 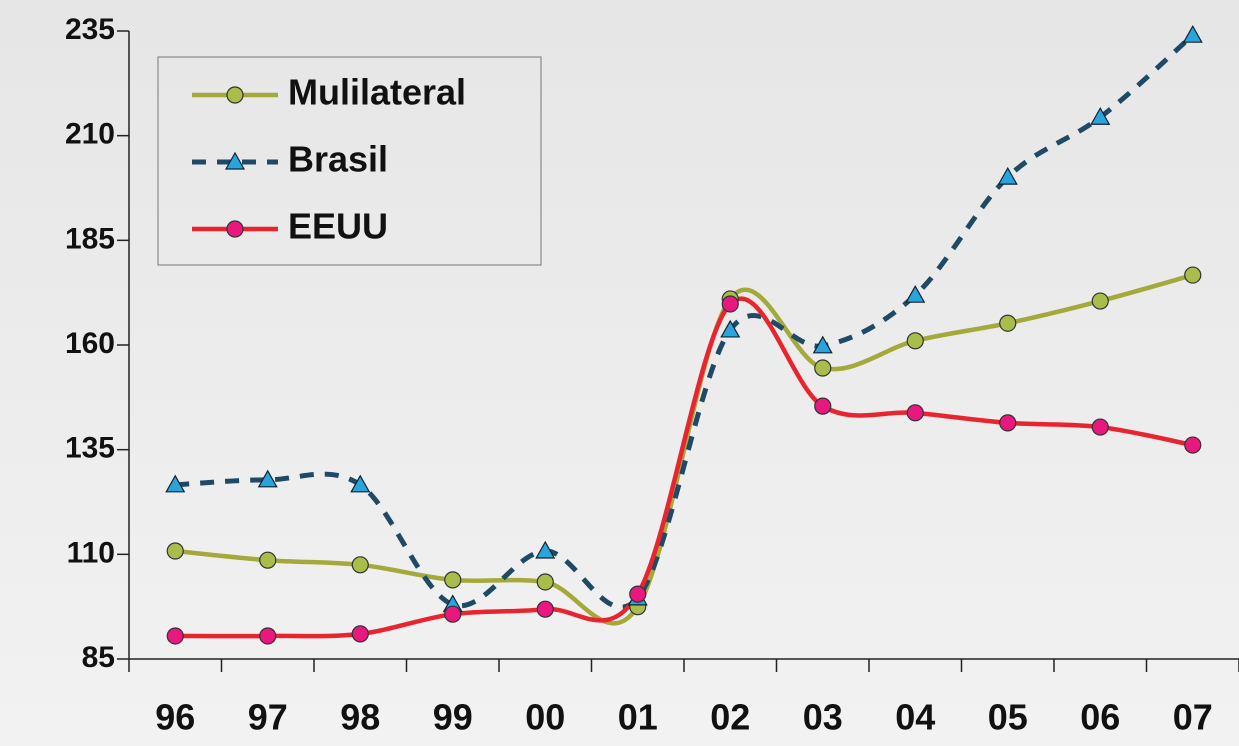 I want to click on y-tick-label: 235, so click(x=90, y=29).